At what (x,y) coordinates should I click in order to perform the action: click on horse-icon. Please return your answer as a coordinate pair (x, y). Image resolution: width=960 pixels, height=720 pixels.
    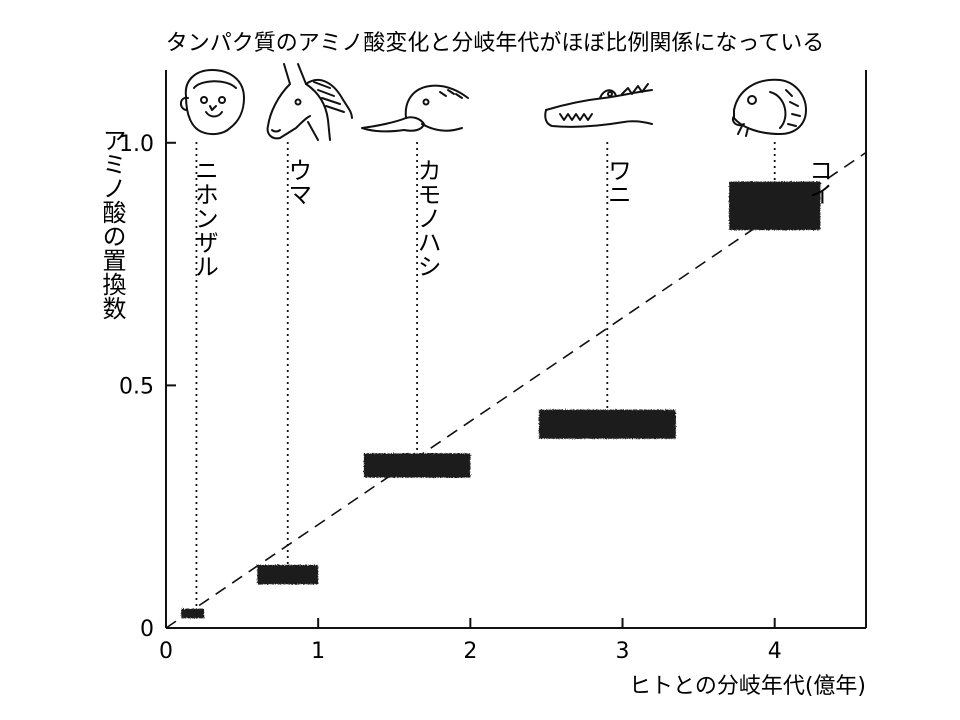
    Looking at the image, I should click on (309, 102).